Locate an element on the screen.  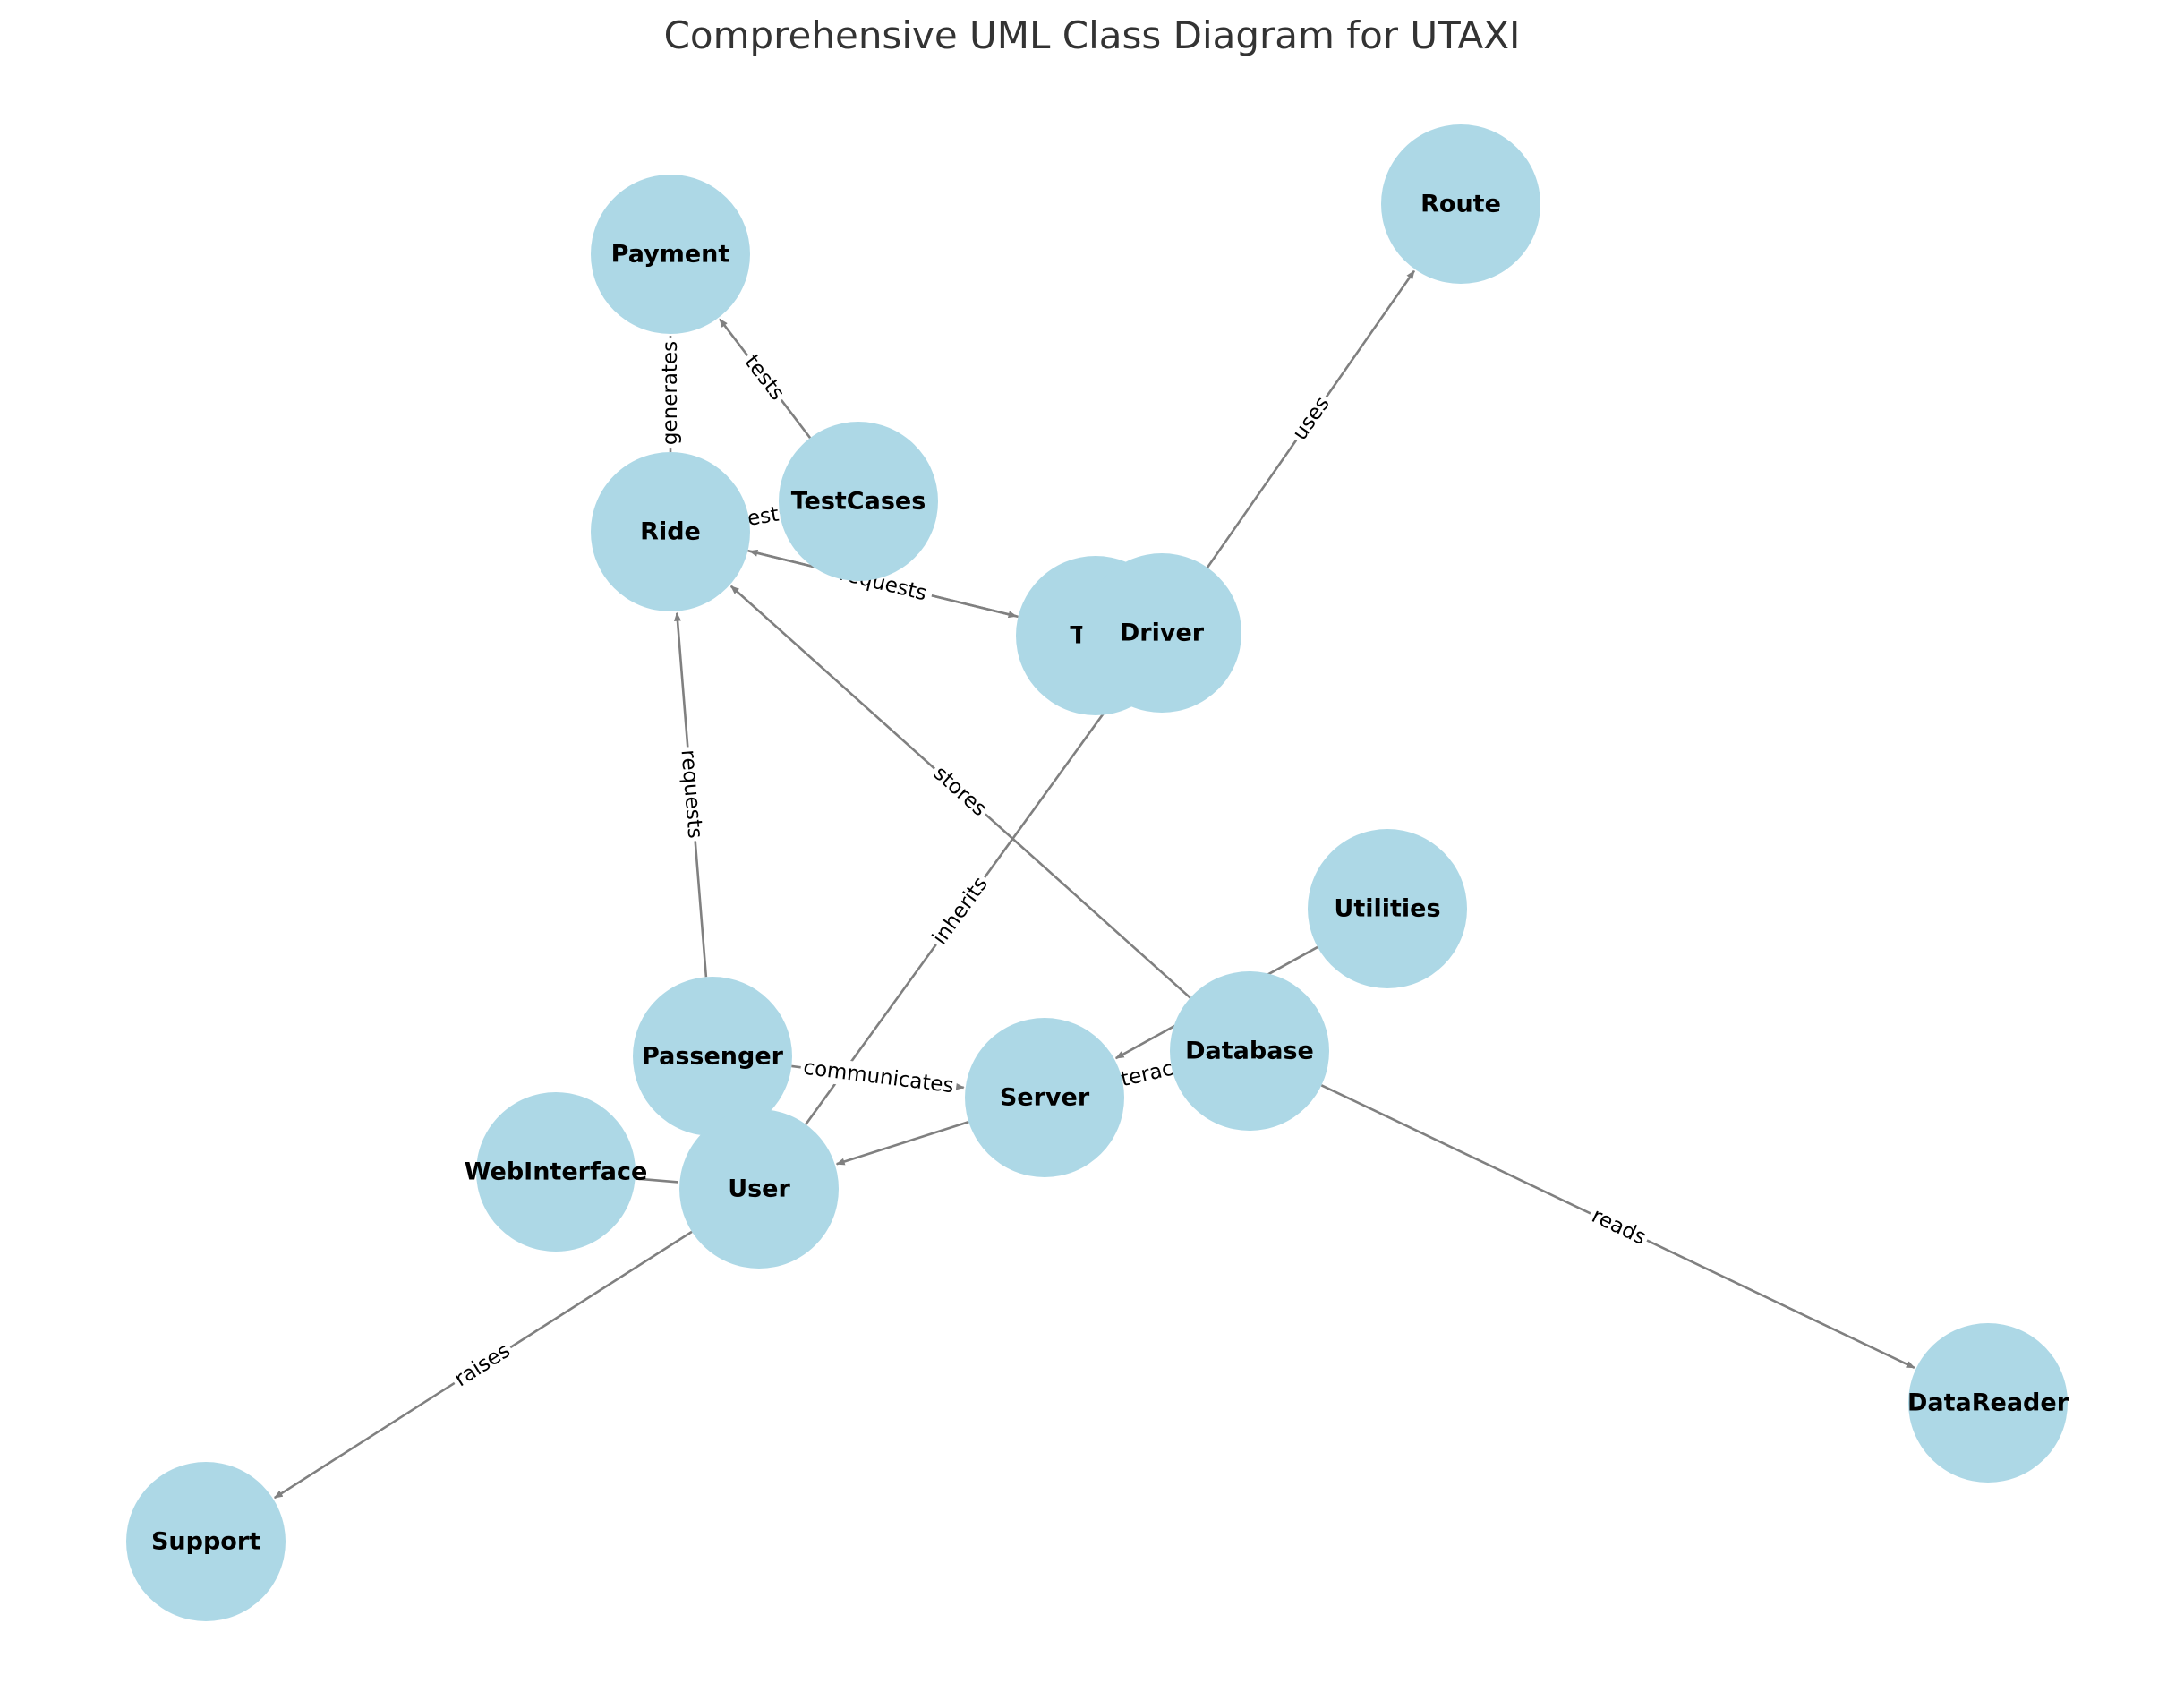
class-node-route: Route is located at coordinates (1460, 204).